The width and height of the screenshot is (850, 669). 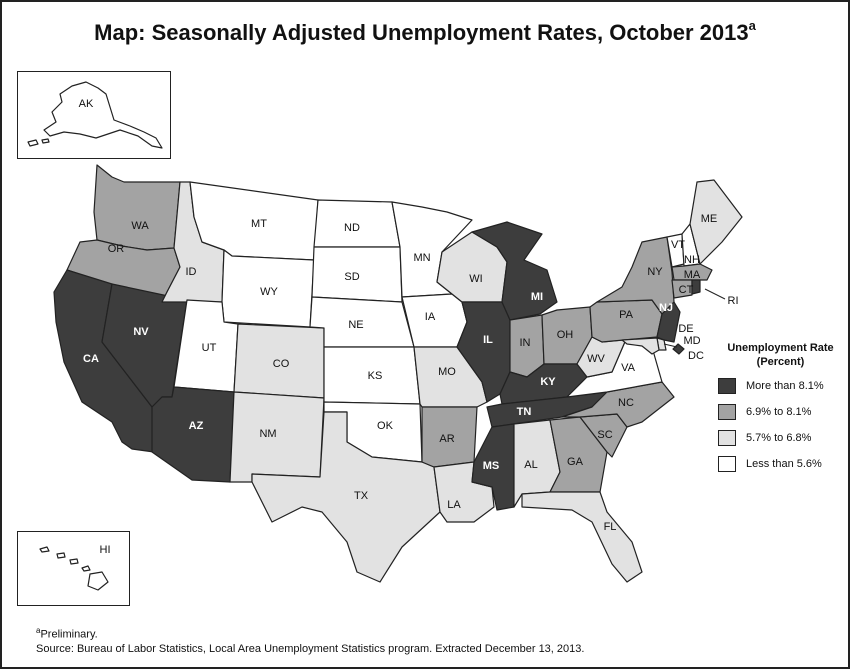 I want to click on state-label-ut: UT, so click(x=209, y=348).